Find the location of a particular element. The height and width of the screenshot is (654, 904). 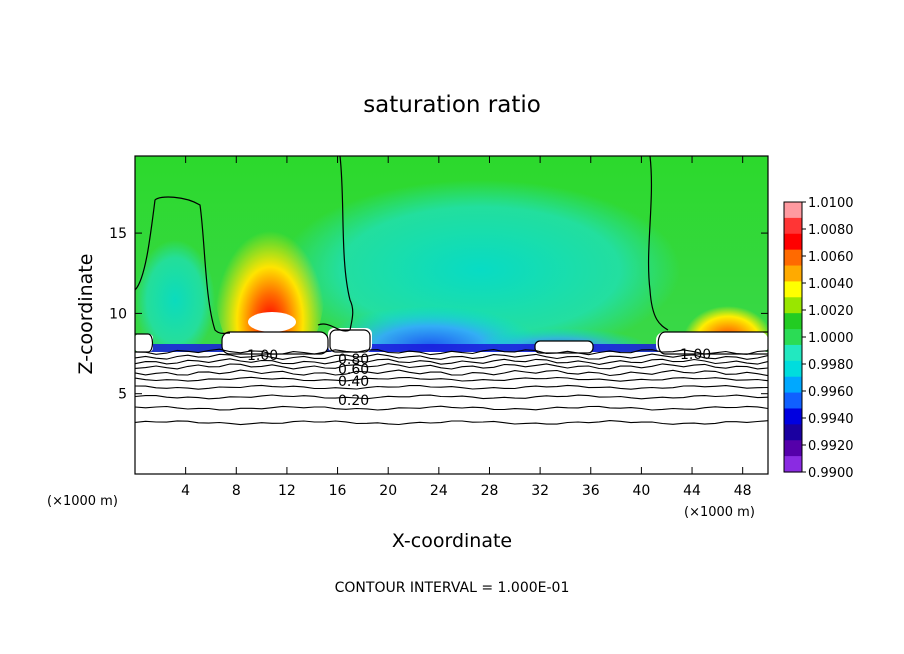

x-axis-unit-right: (×1000 m) is located at coordinates (719, 512).